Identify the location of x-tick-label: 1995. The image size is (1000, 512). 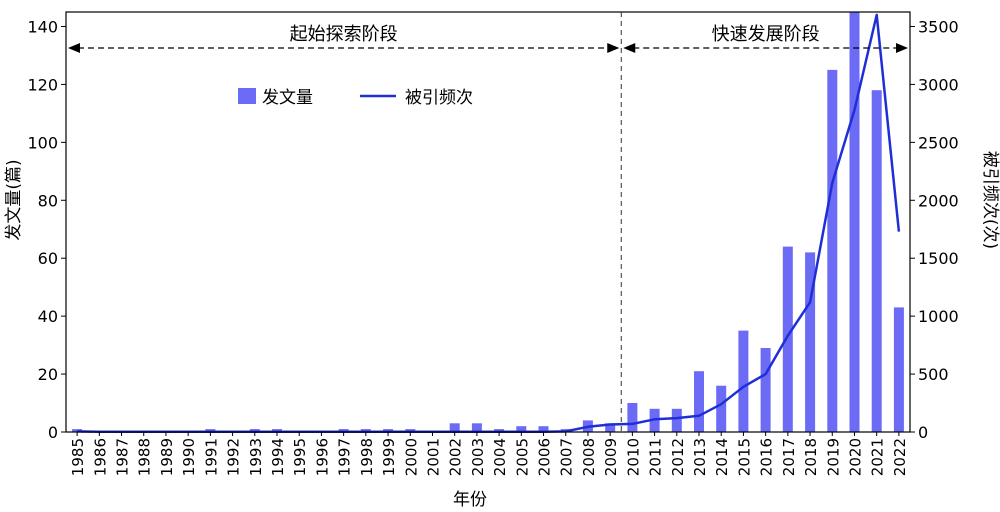
(300, 457).